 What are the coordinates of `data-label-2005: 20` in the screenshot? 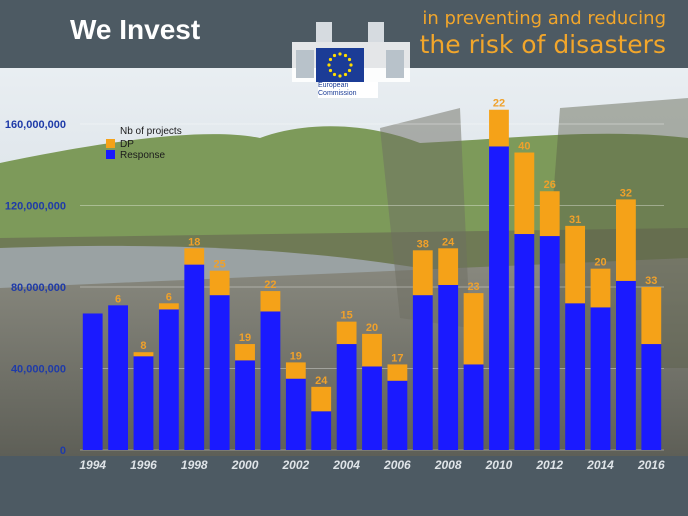 It's located at (372, 328).